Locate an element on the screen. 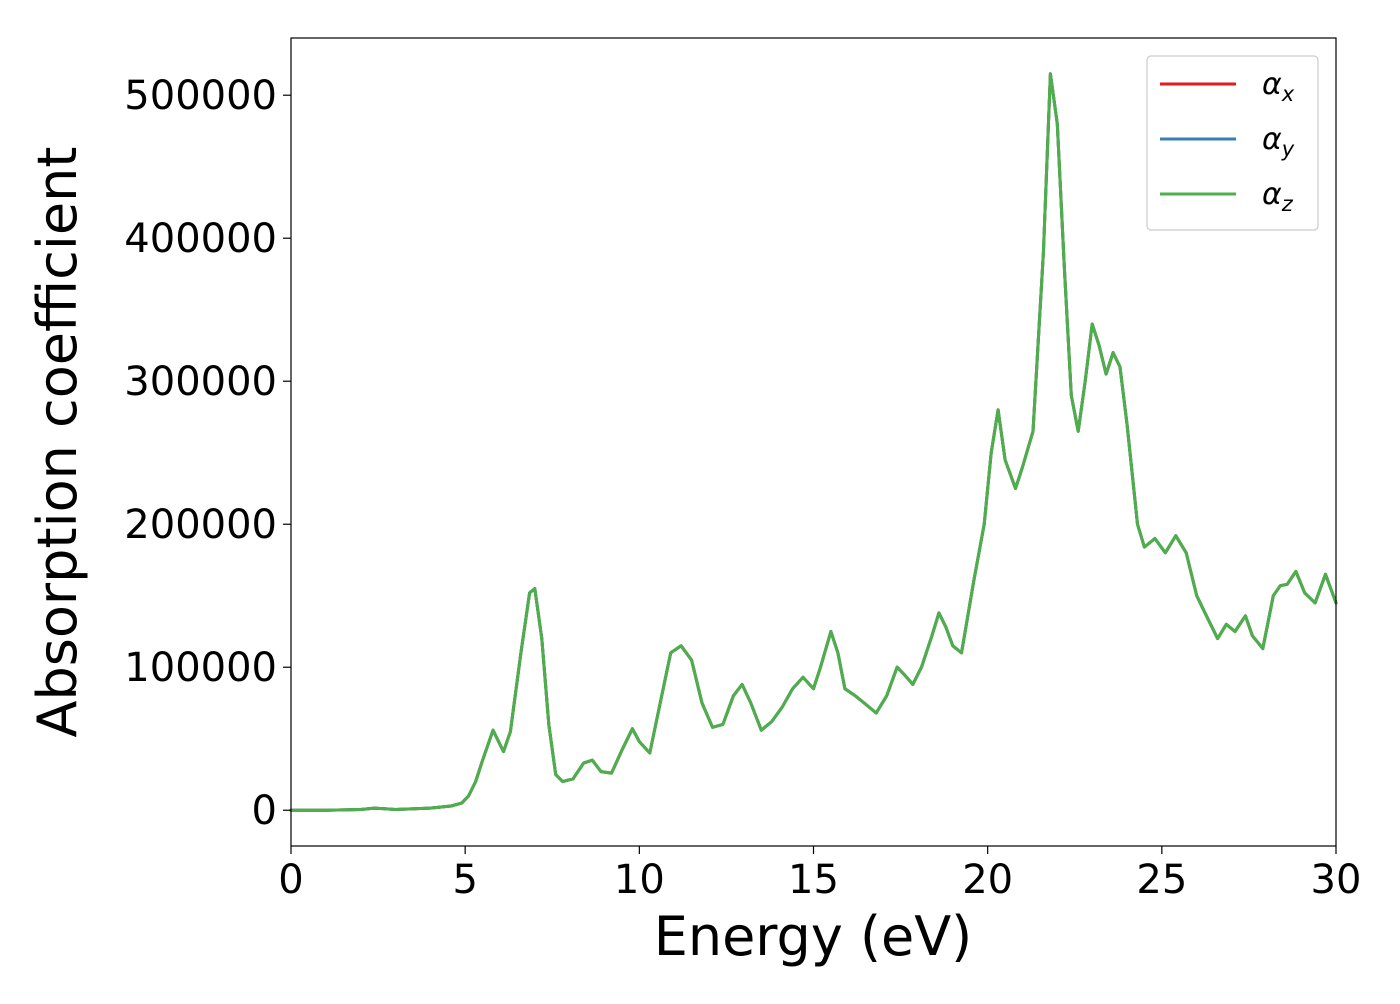  x-tick-label: 0 is located at coordinates (290, 880).